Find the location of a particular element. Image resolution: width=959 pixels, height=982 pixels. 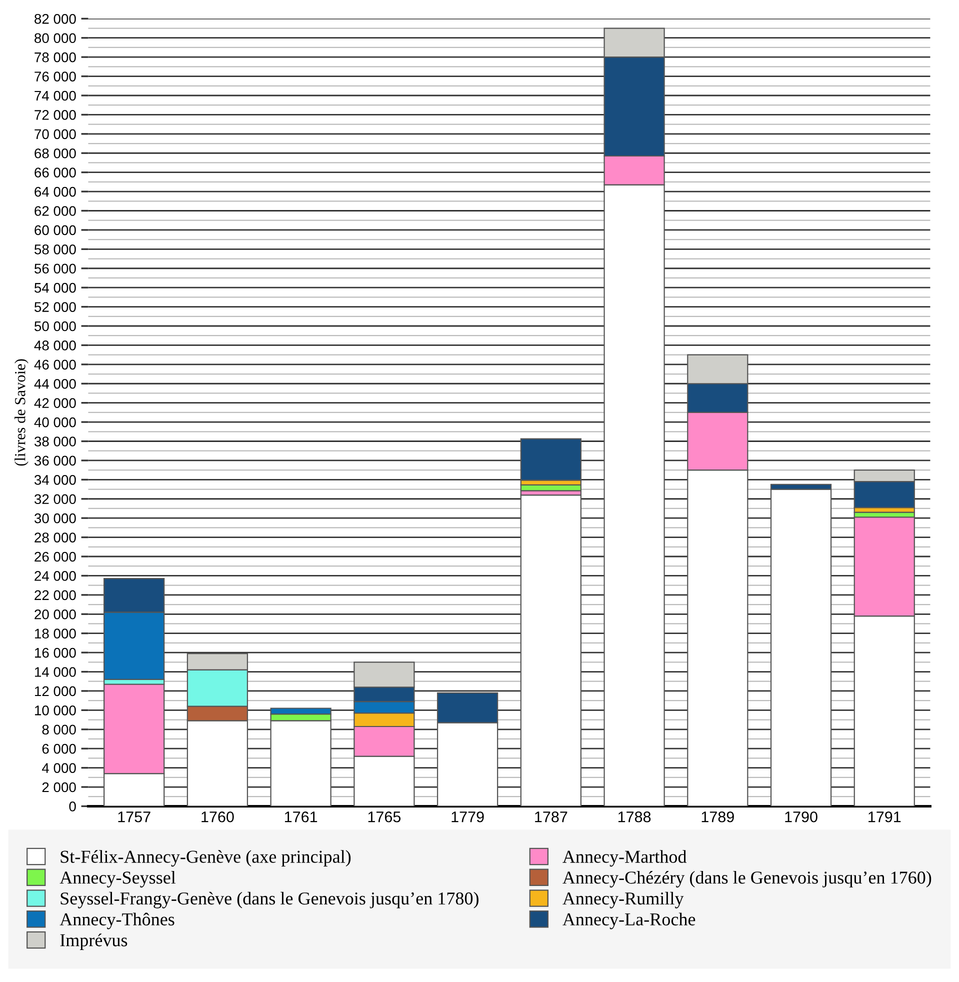

y-axis-title: (livres de Savoie) is located at coordinates (21, 412).